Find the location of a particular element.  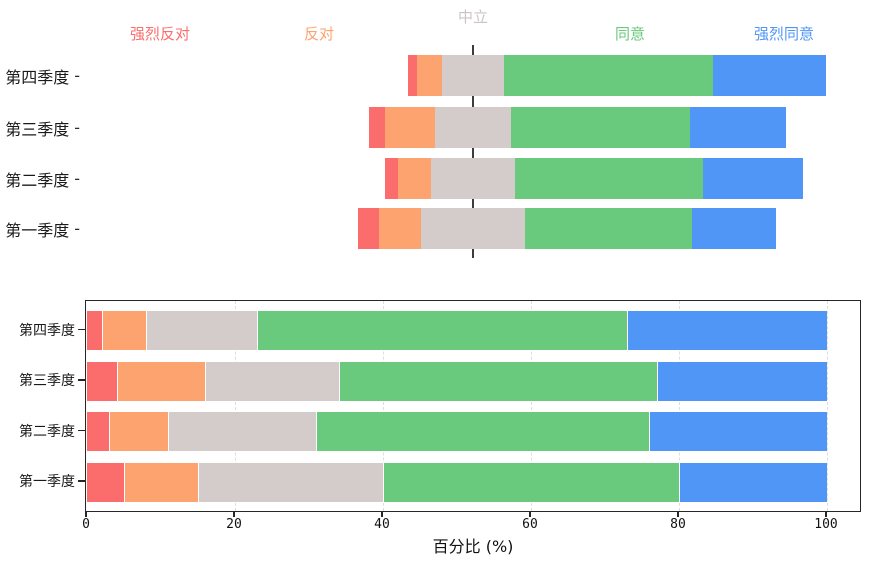

x-tick-label: 20 is located at coordinates (234, 524).